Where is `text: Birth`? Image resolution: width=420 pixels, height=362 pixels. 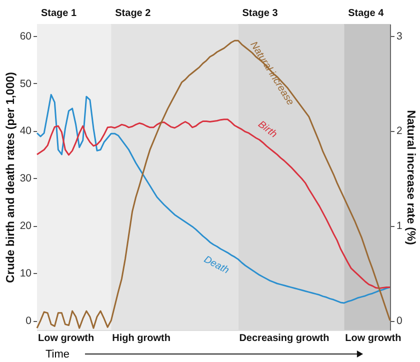
text: Birth is located at coordinates (268, 130).